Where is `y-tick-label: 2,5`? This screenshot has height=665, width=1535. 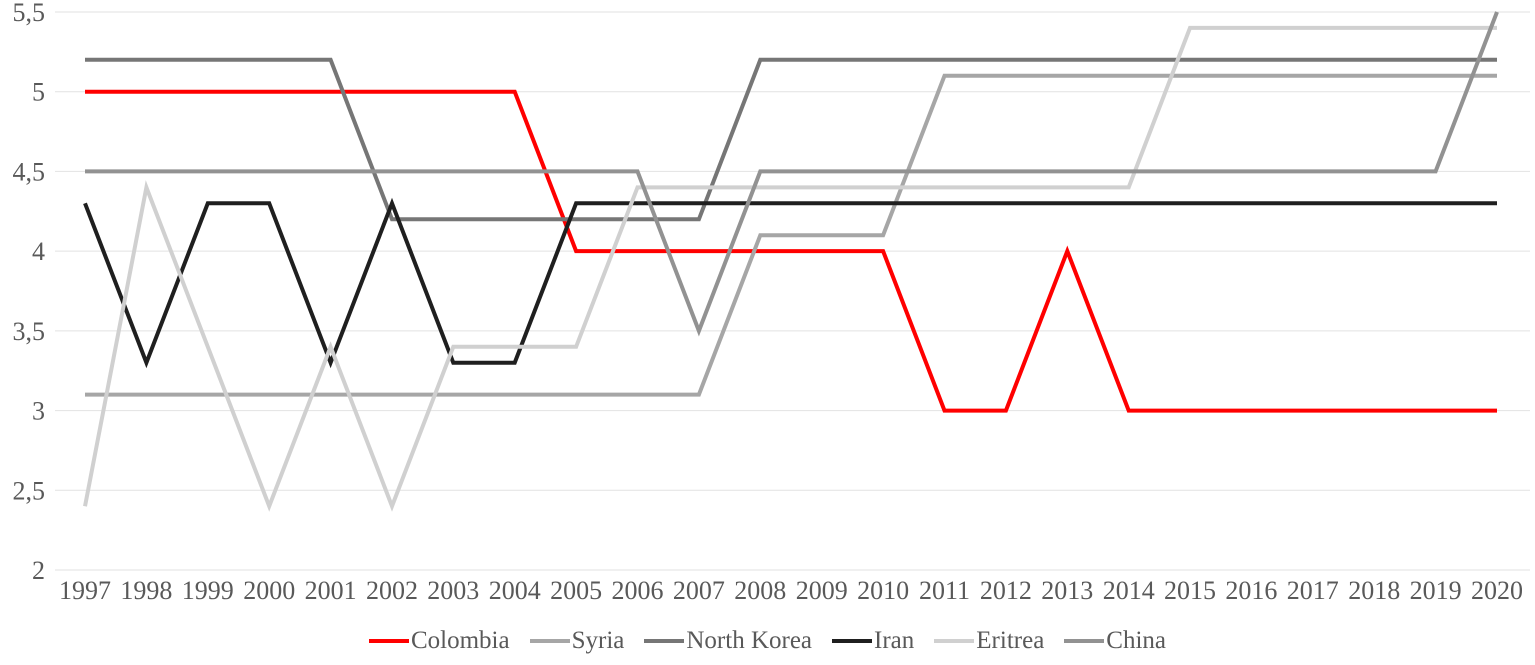 y-tick-label: 2,5 is located at coordinates (29, 490).